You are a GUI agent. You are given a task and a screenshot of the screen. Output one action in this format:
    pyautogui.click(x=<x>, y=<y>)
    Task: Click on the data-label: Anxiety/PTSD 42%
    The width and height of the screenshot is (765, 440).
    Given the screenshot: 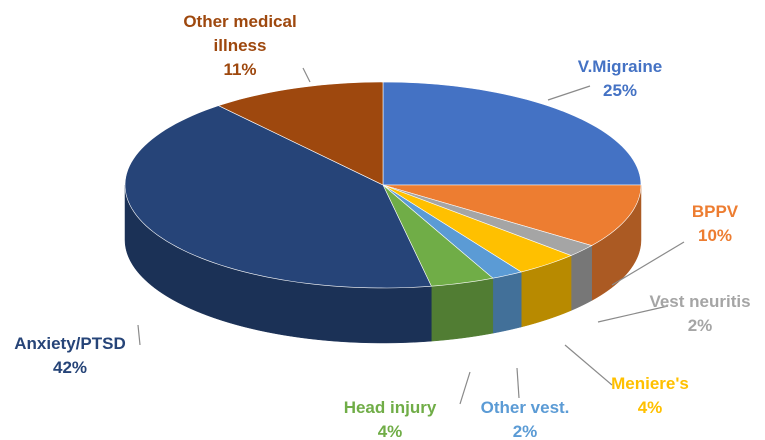 What is the action you would take?
    pyautogui.click(x=72, y=356)
    